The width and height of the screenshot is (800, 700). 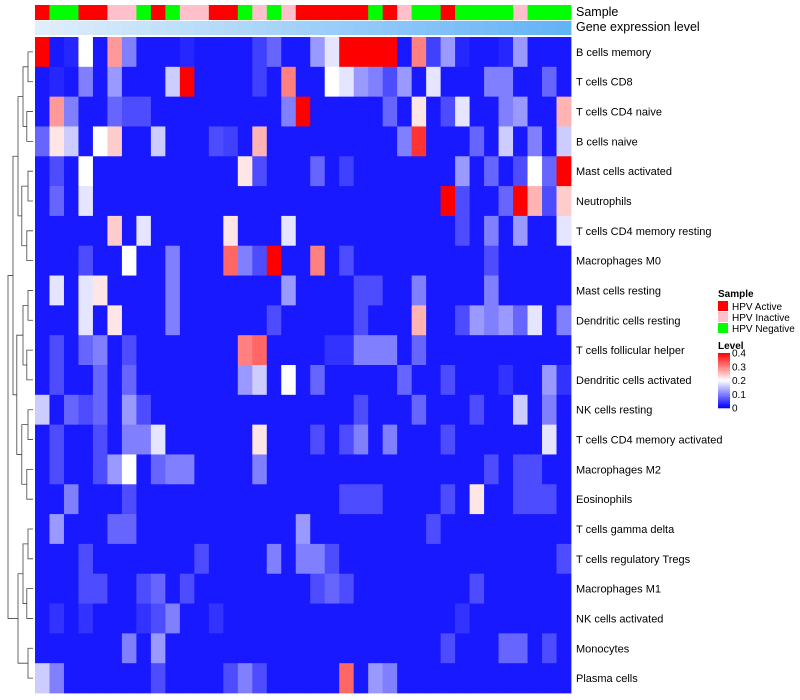 What do you see at coordinates (614, 411) in the screenshot?
I see `row-label: NK cells resting` at bounding box center [614, 411].